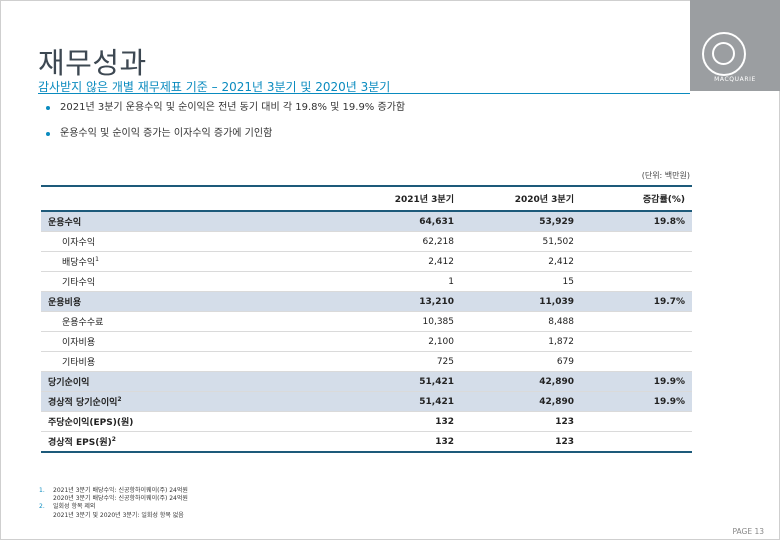 The height and width of the screenshot is (540, 780). What do you see at coordinates (568, 281) in the screenshot?
I see `cell-2020q3-text: 15` at bounding box center [568, 281].